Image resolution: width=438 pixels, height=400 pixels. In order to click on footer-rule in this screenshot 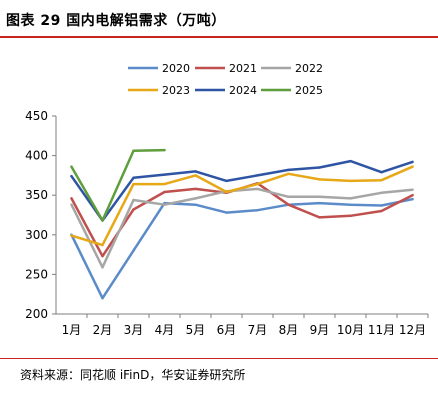, I will do `click(219, 358)`.